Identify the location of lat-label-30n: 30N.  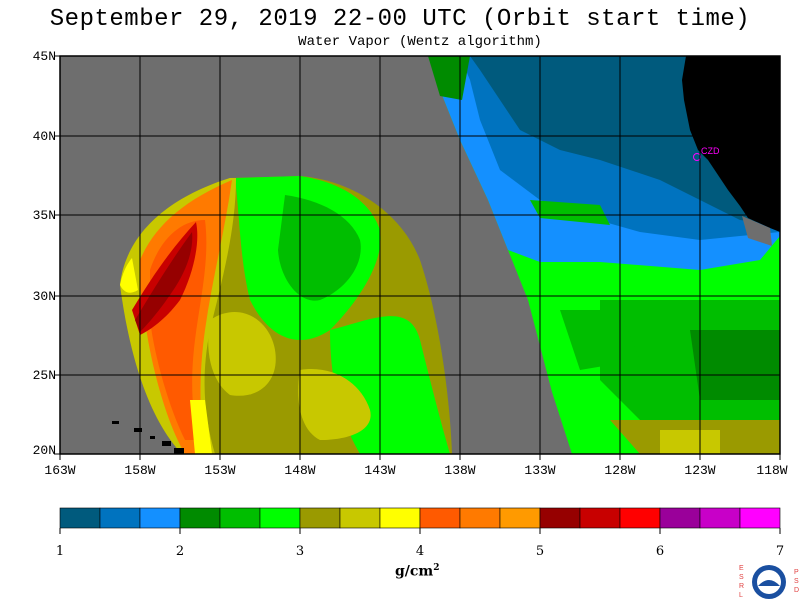
(44, 296).